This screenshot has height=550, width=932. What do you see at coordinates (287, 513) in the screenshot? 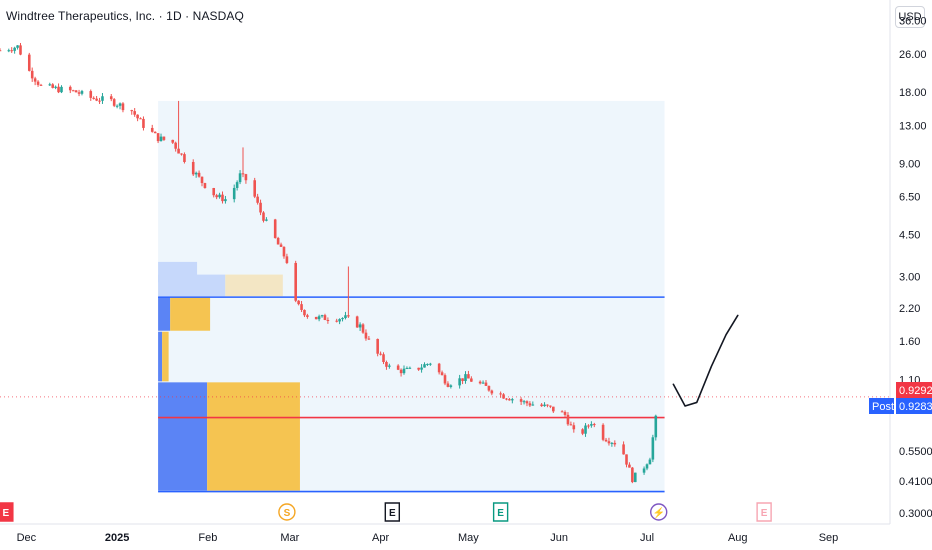
I see `event-letter: S` at bounding box center [287, 513].